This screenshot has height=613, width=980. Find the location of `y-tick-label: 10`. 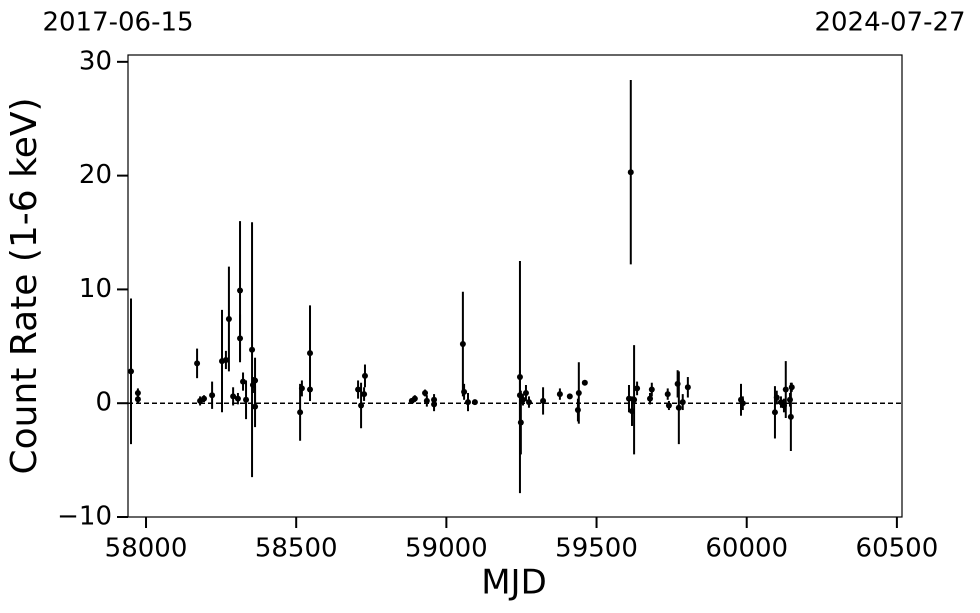

y-tick-label: 10 is located at coordinates (95, 289).